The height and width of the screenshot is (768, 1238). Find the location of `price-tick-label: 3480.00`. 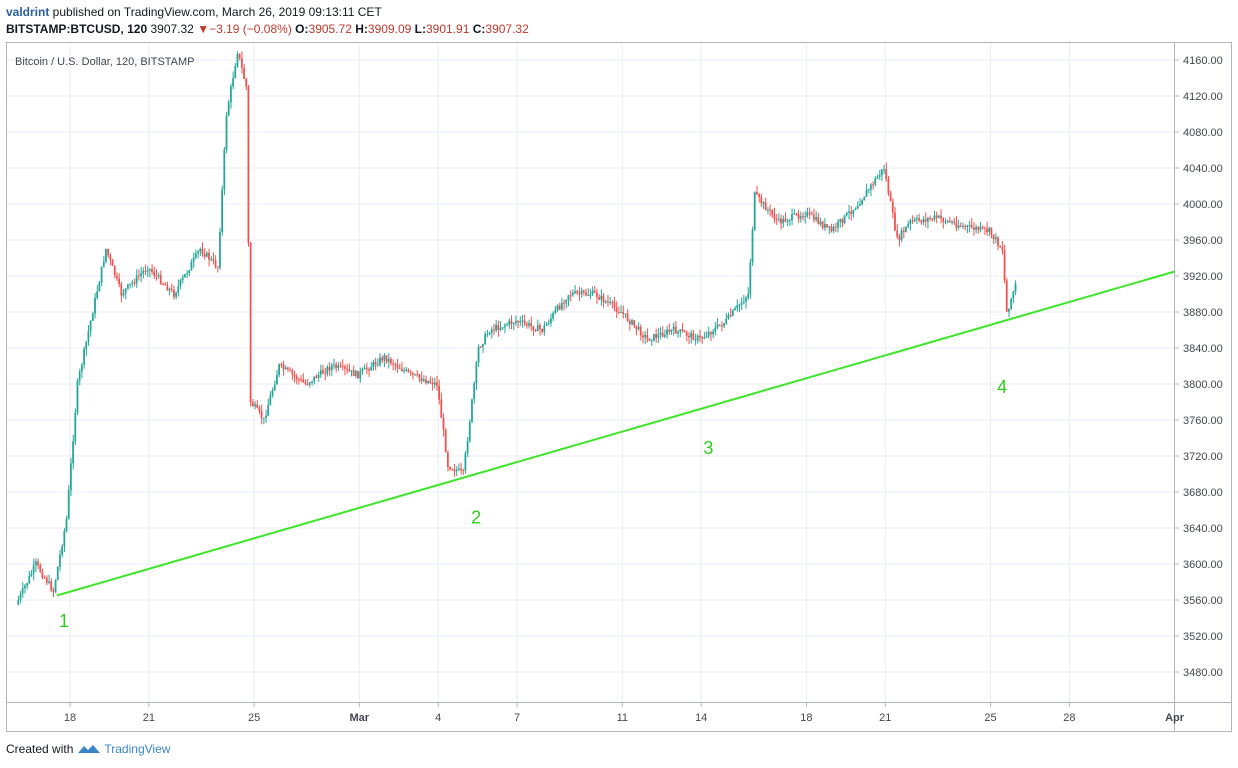

price-tick-label: 3480.00 is located at coordinates (1203, 673).